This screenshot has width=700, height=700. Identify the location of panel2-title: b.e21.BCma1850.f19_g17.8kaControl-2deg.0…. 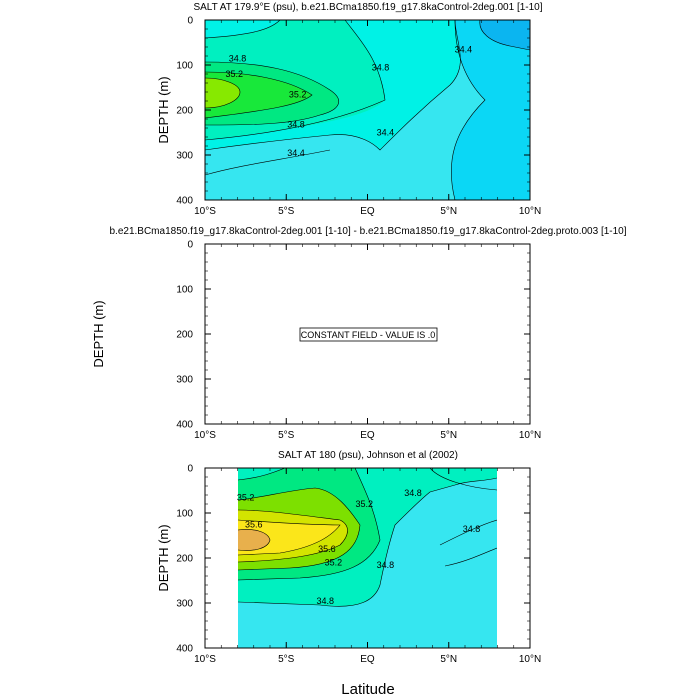
(367, 231).